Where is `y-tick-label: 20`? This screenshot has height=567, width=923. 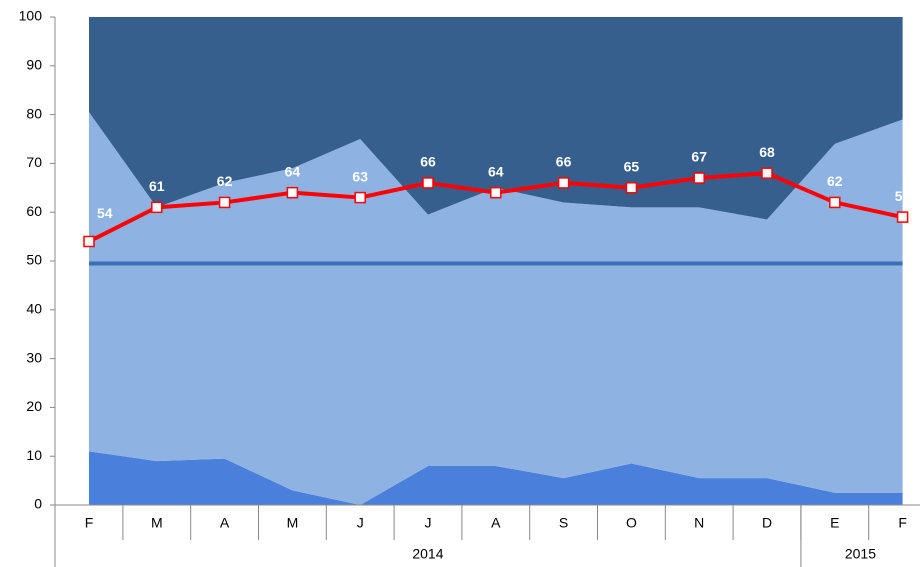
y-tick-label: 20 is located at coordinates (34, 406).